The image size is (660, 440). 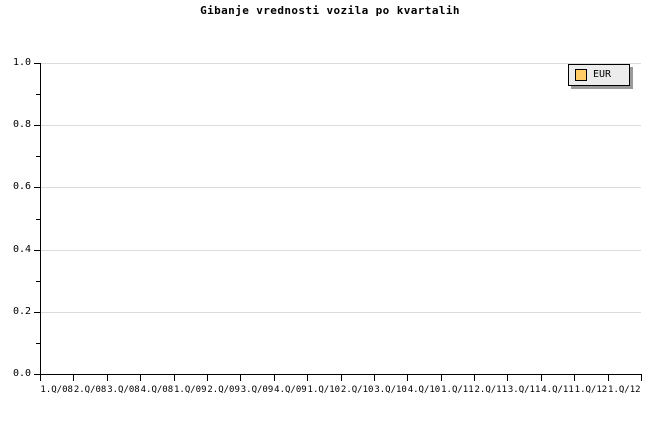 I want to click on x-axis-tick-label: 4.Q/11, so click(x=557, y=390).